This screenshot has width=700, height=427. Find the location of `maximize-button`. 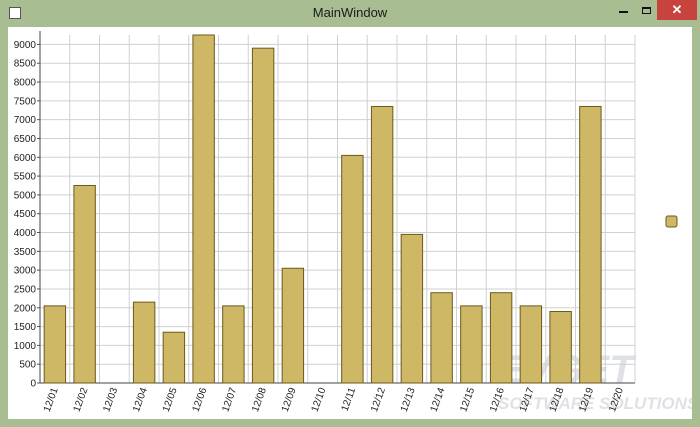

maximize-button is located at coordinates (646, 10).